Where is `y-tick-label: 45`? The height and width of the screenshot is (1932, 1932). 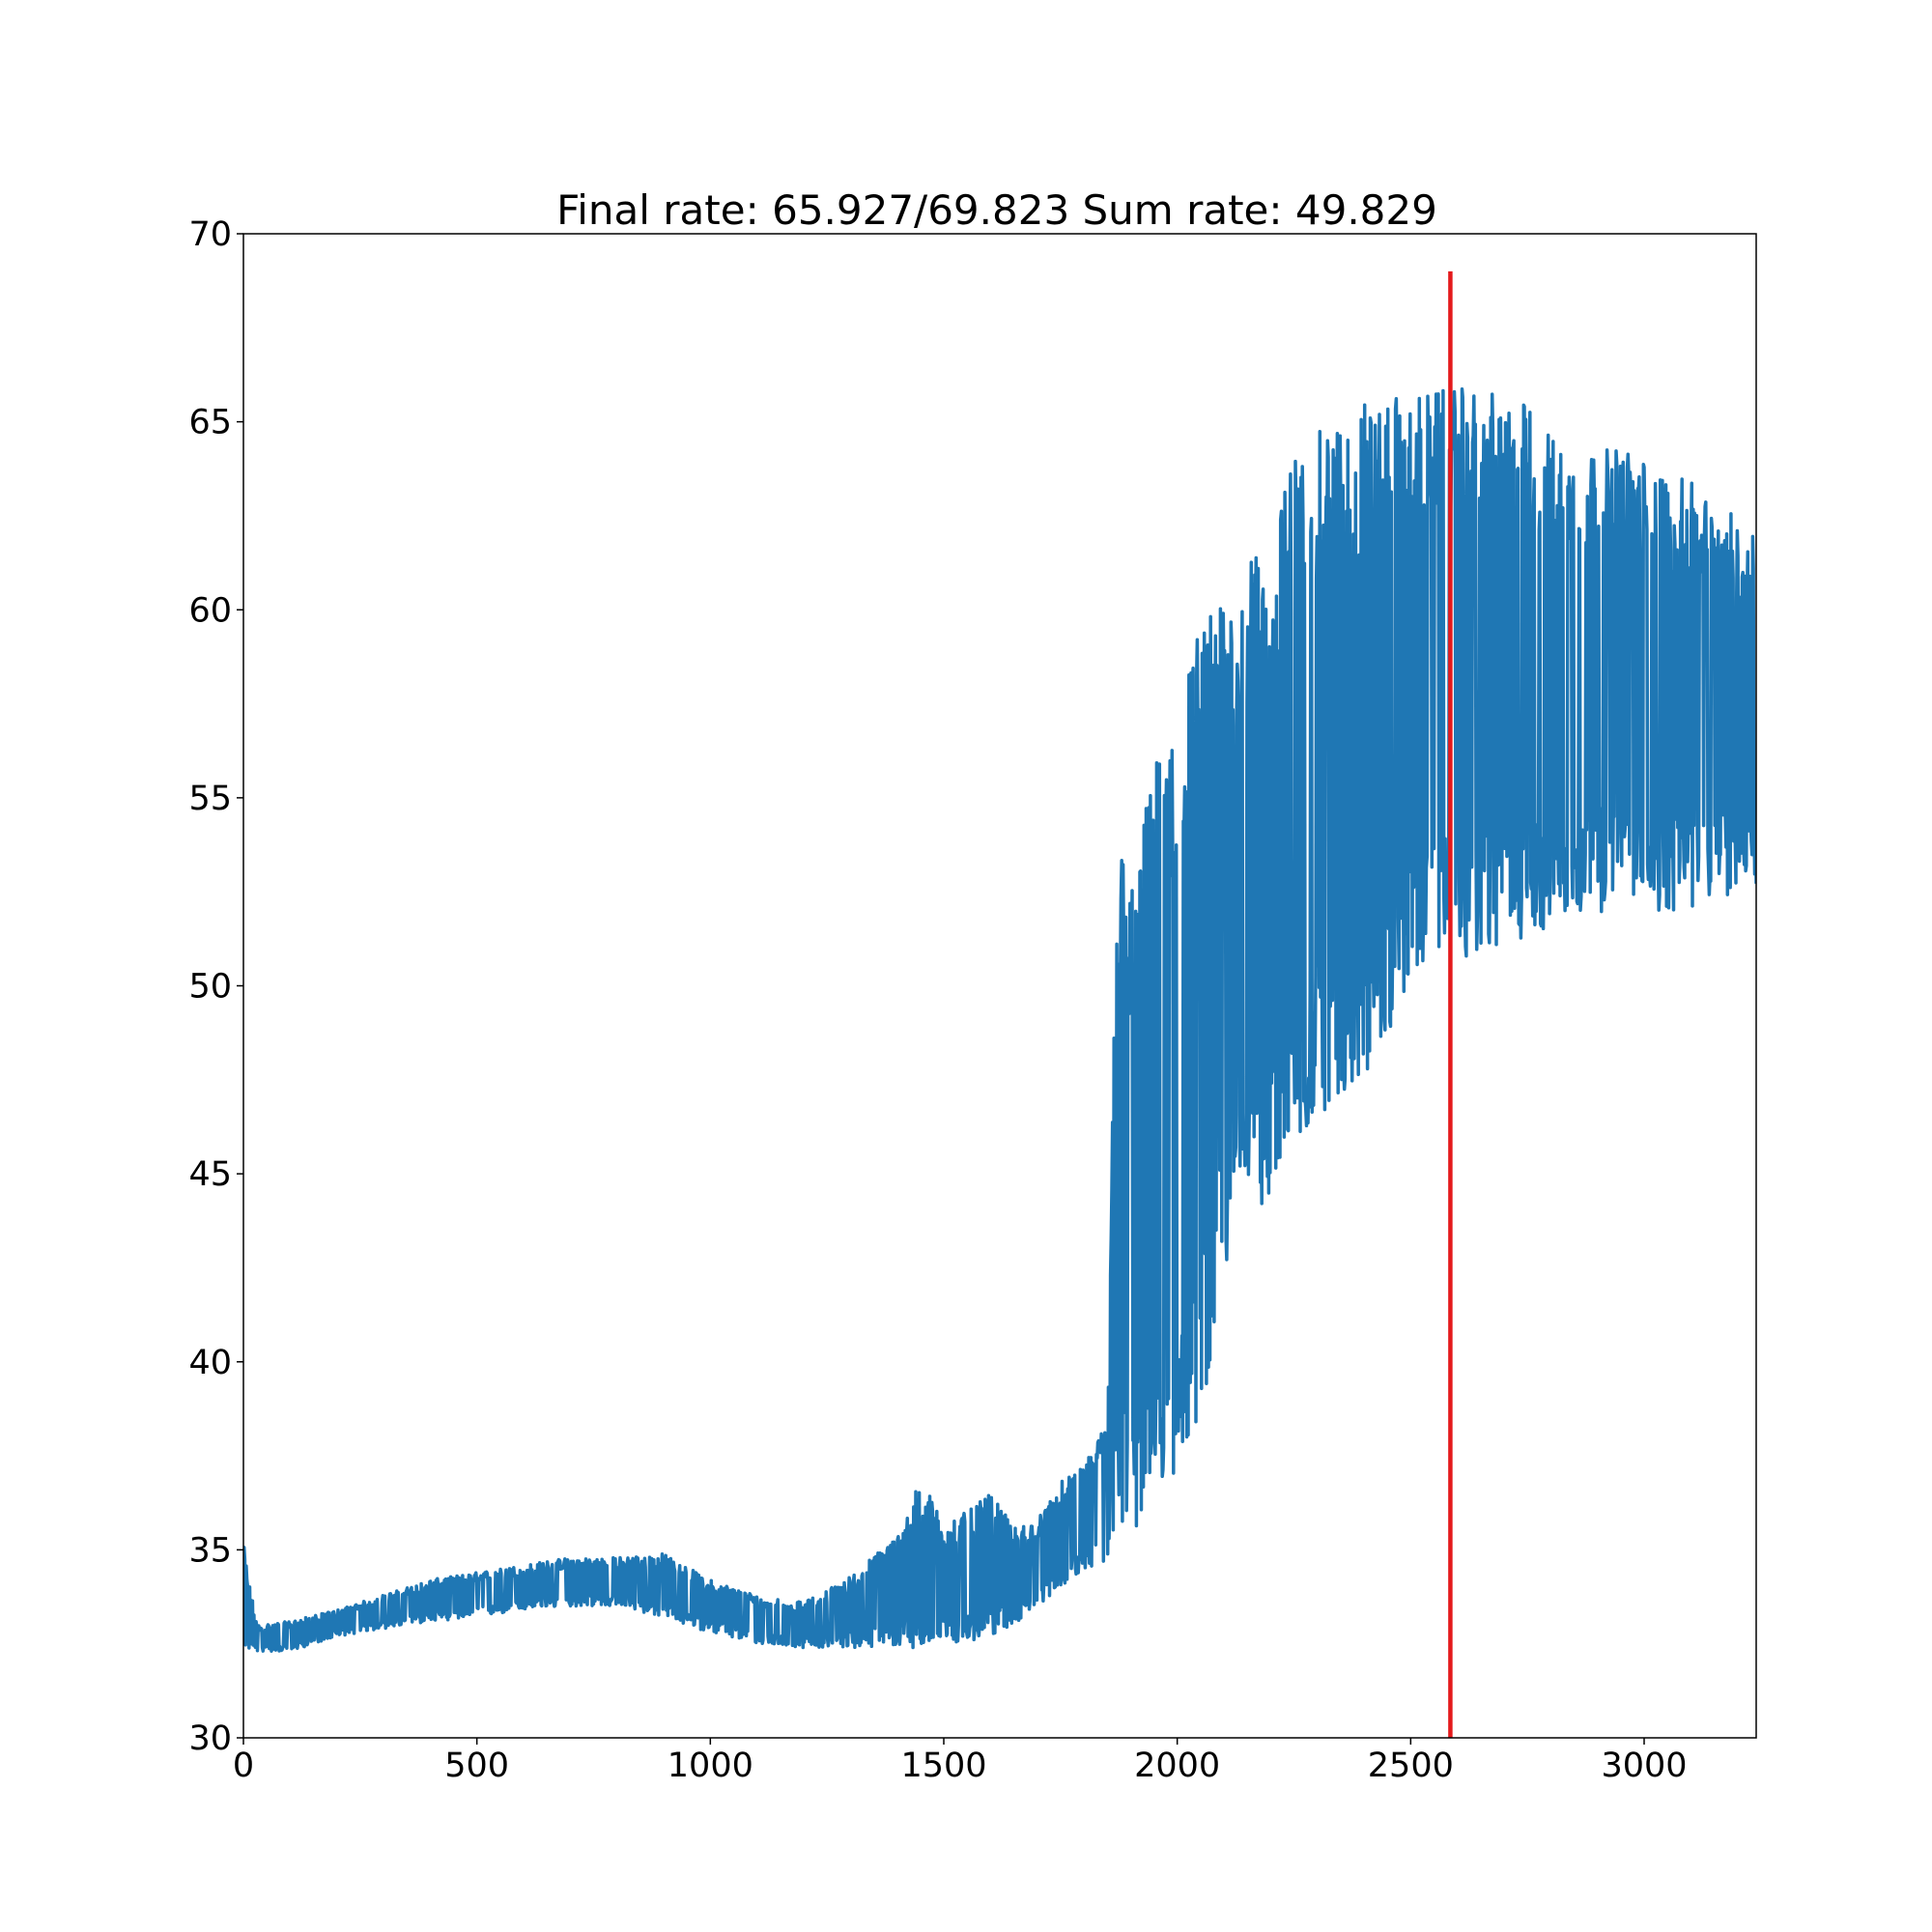 y-tick-label: 45 is located at coordinates (210, 1174).